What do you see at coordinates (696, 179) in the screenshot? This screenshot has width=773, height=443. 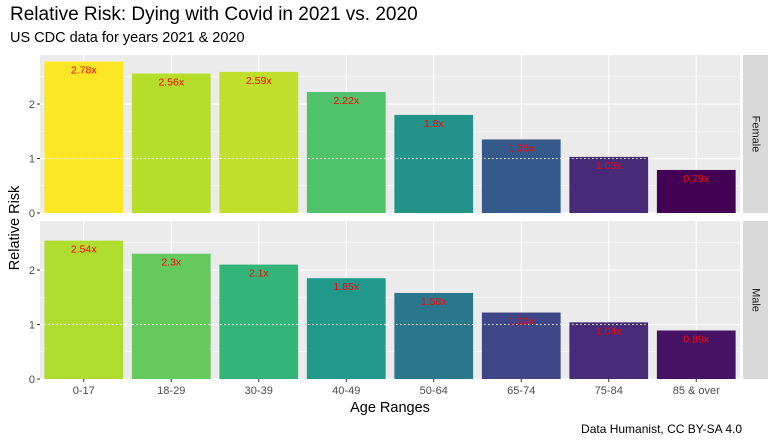 I see `bar-value-label: 0.79x` at bounding box center [696, 179].